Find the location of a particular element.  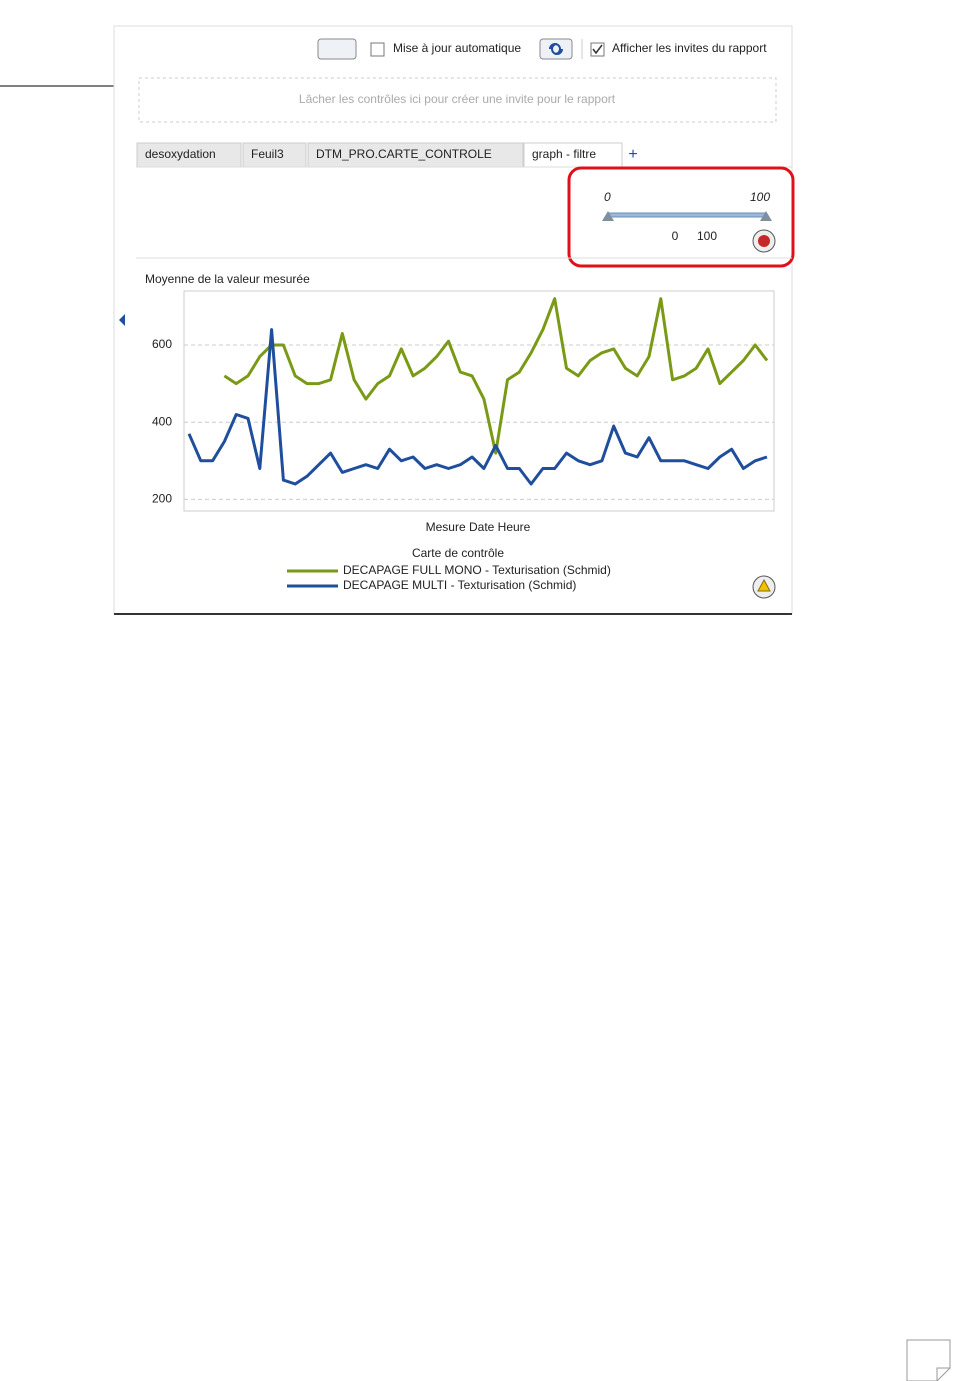

remove-icon is located at coordinates (764, 241).